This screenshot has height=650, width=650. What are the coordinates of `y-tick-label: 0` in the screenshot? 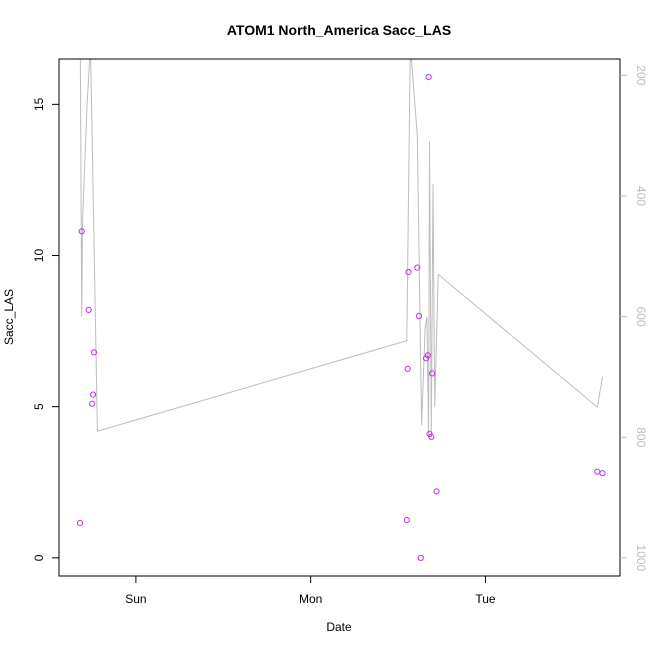 It's located at (39, 557).